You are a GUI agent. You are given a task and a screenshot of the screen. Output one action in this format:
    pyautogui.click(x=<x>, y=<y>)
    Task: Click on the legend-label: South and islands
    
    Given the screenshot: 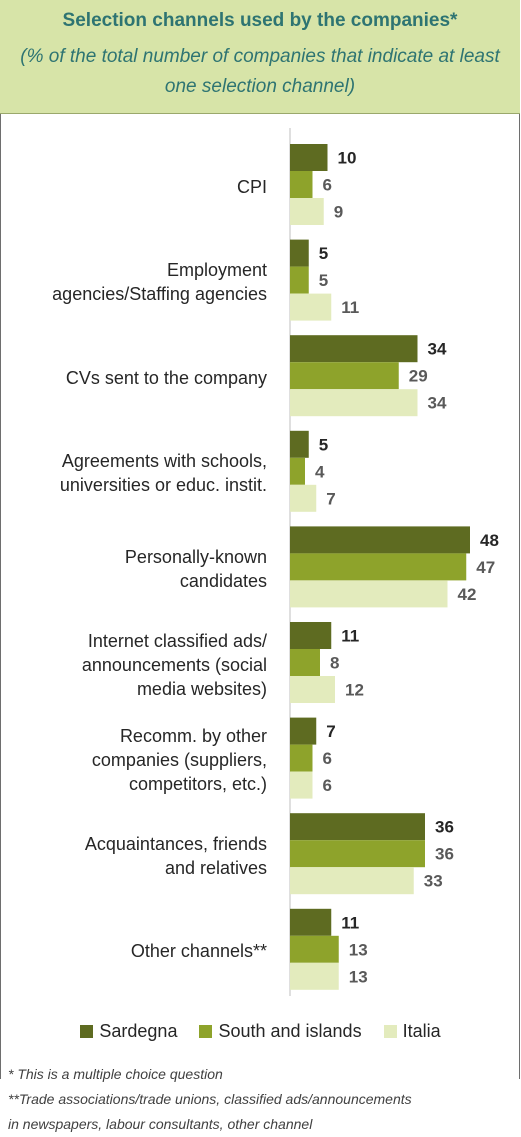 What is the action you would take?
    pyautogui.click(x=290, y=1030)
    